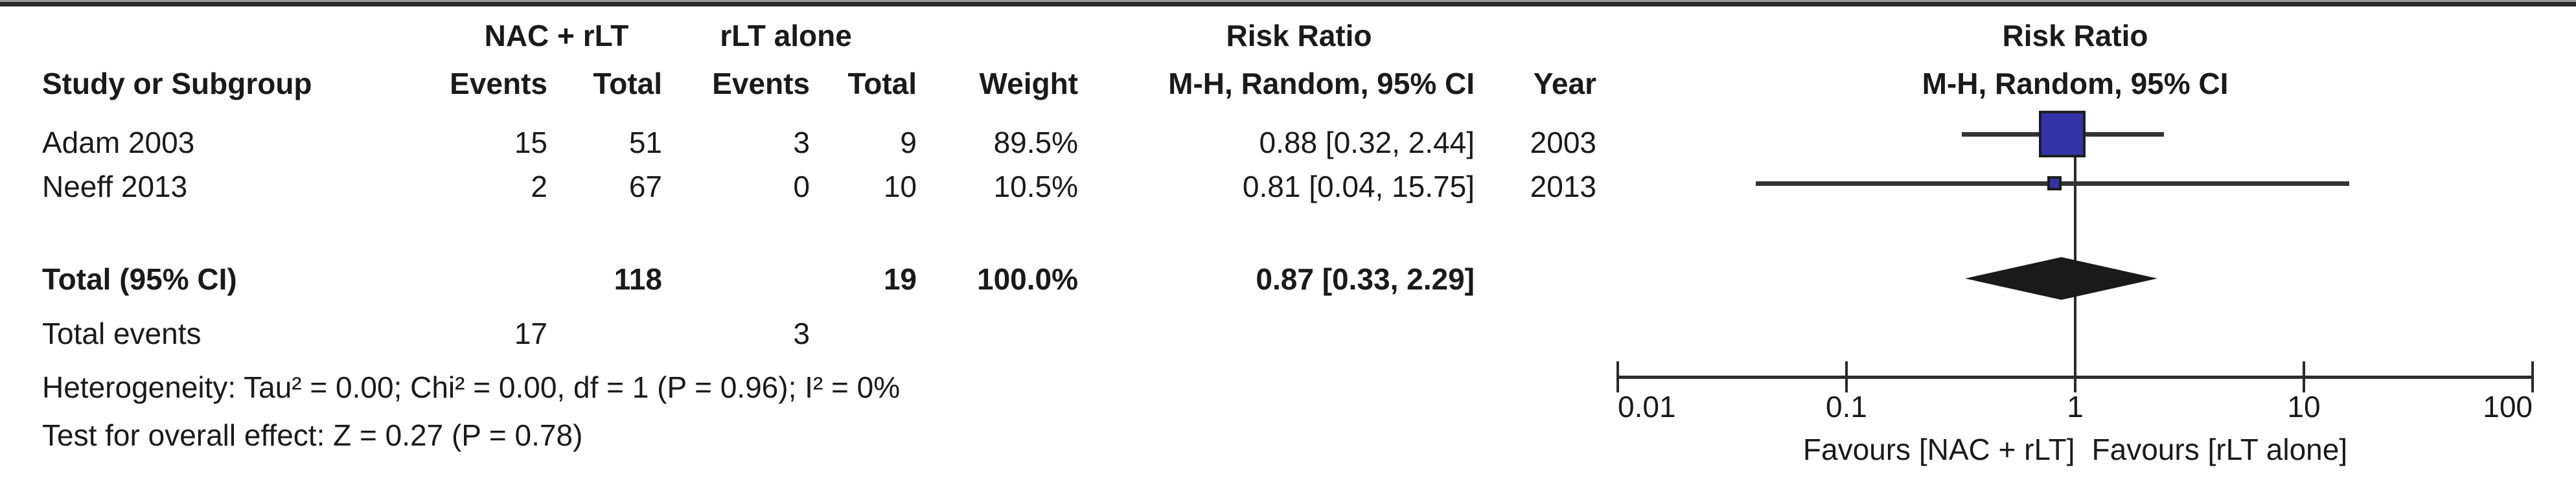 This screenshot has width=2576, height=487. Describe the element at coordinates (786, 35) in the screenshot. I see `group2-header: rLT alone` at that location.